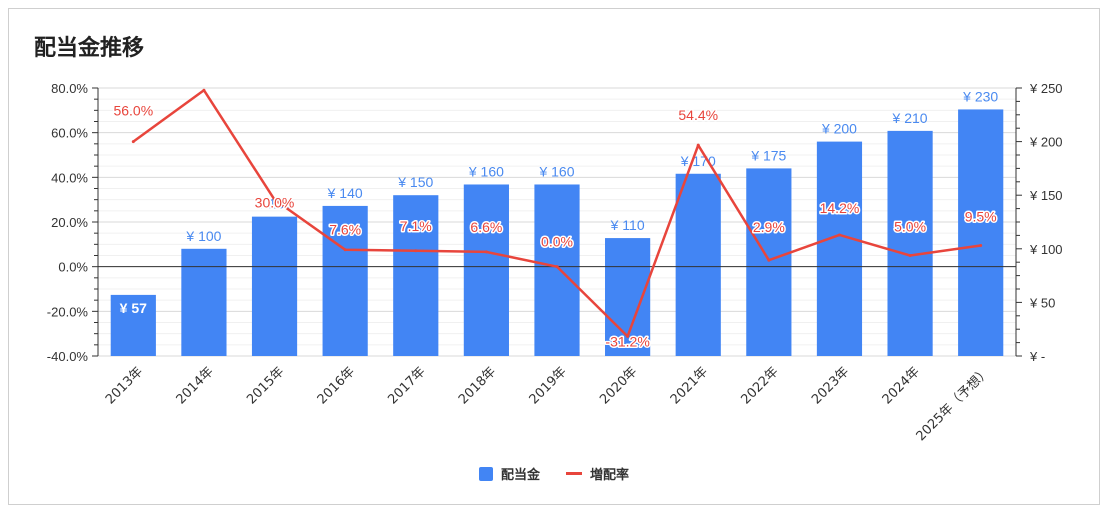  Describe the element at coordinates (618, 385) in the screenshot. I see `x-axis-tick-label: 2020年` at that location.